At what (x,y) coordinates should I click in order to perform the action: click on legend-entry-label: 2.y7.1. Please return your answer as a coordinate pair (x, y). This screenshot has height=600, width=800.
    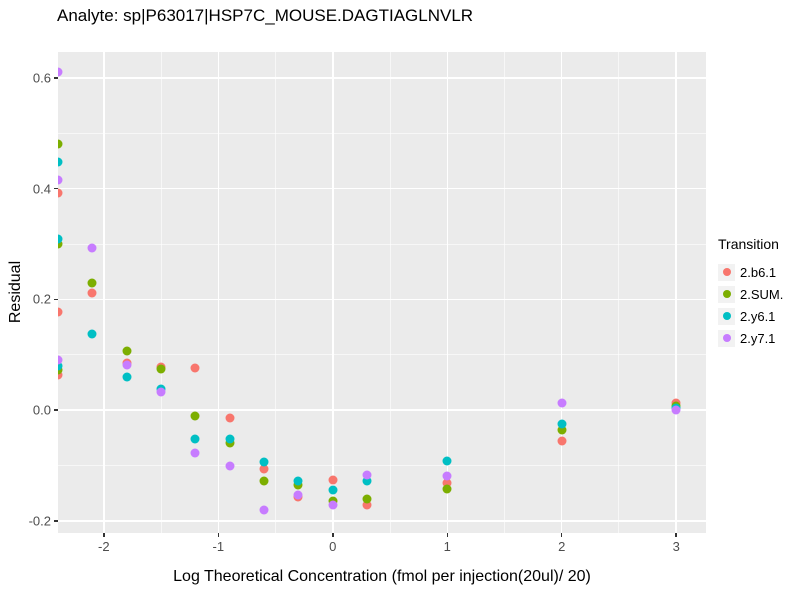
    Looking at the image, I should click on (758, 338).